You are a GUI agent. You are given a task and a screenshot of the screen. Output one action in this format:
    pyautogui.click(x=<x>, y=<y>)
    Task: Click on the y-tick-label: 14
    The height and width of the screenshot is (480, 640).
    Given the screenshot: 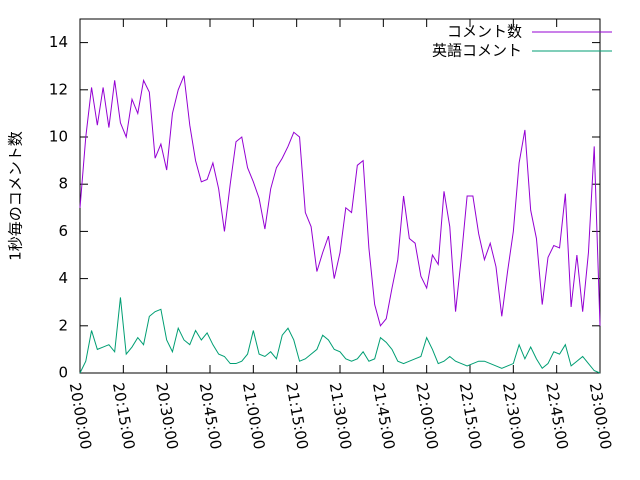 What is the action you would take?
    pyautogui.click(x=58, y=42)
    